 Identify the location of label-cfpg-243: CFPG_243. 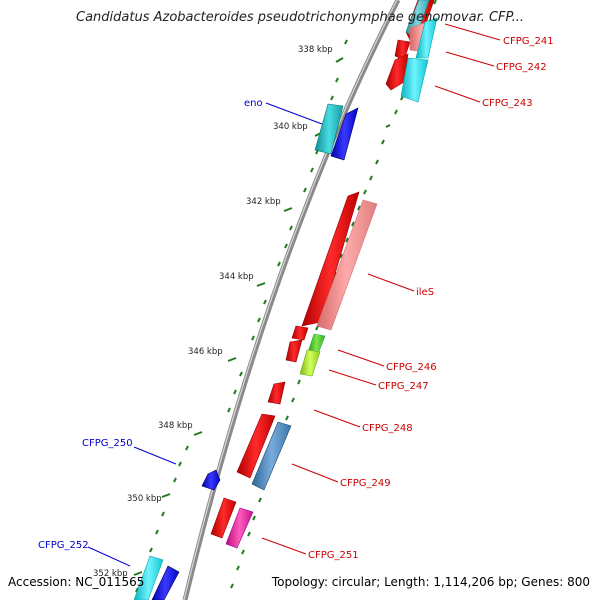
(507, 103).